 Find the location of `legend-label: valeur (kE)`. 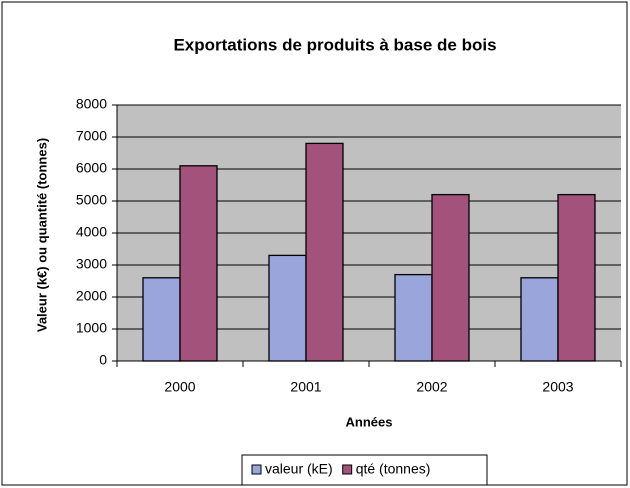

legend-label: valeur (kE) is located at coordinates (299, 469).